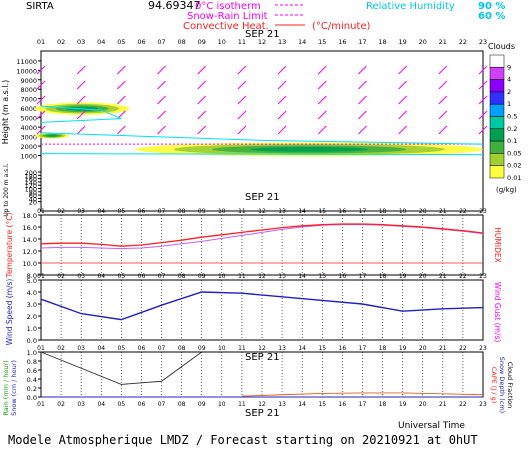  I want to click on height-tick-label: 80, so click(33, 193).